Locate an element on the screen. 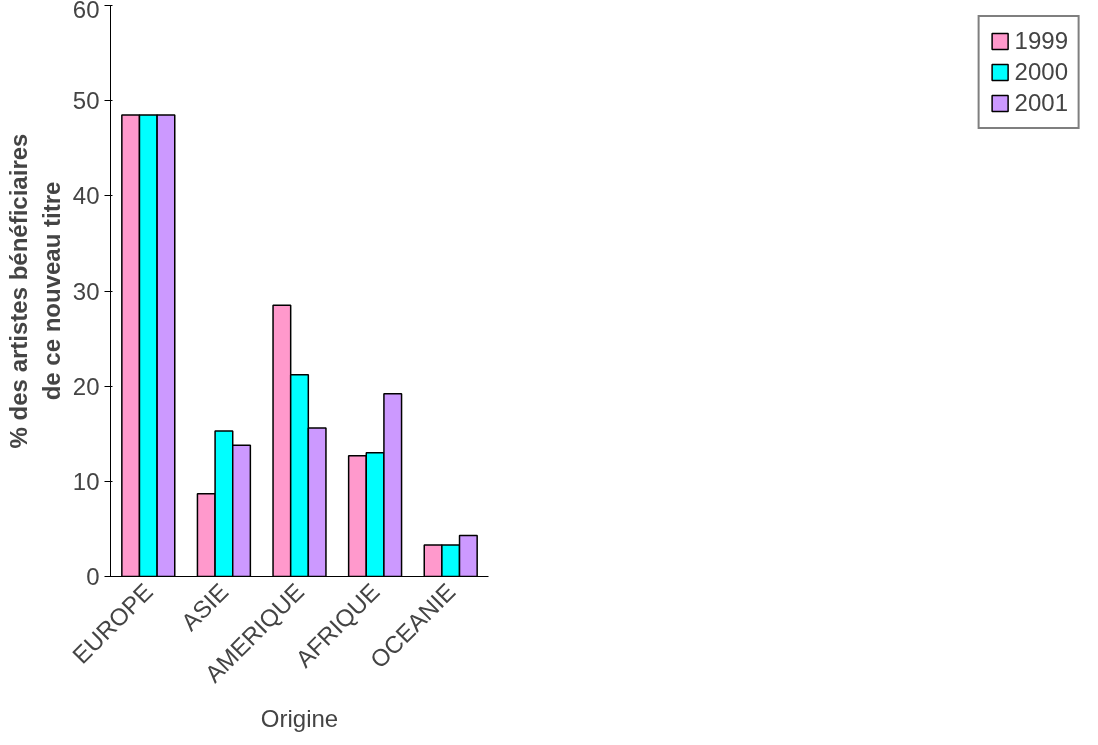 Image resolution: width=1098 pixels, height=745 pixels. y-axis-title: % des artistes bénéficiaires de ce nouveau titre is located at coordinates (35, 291).